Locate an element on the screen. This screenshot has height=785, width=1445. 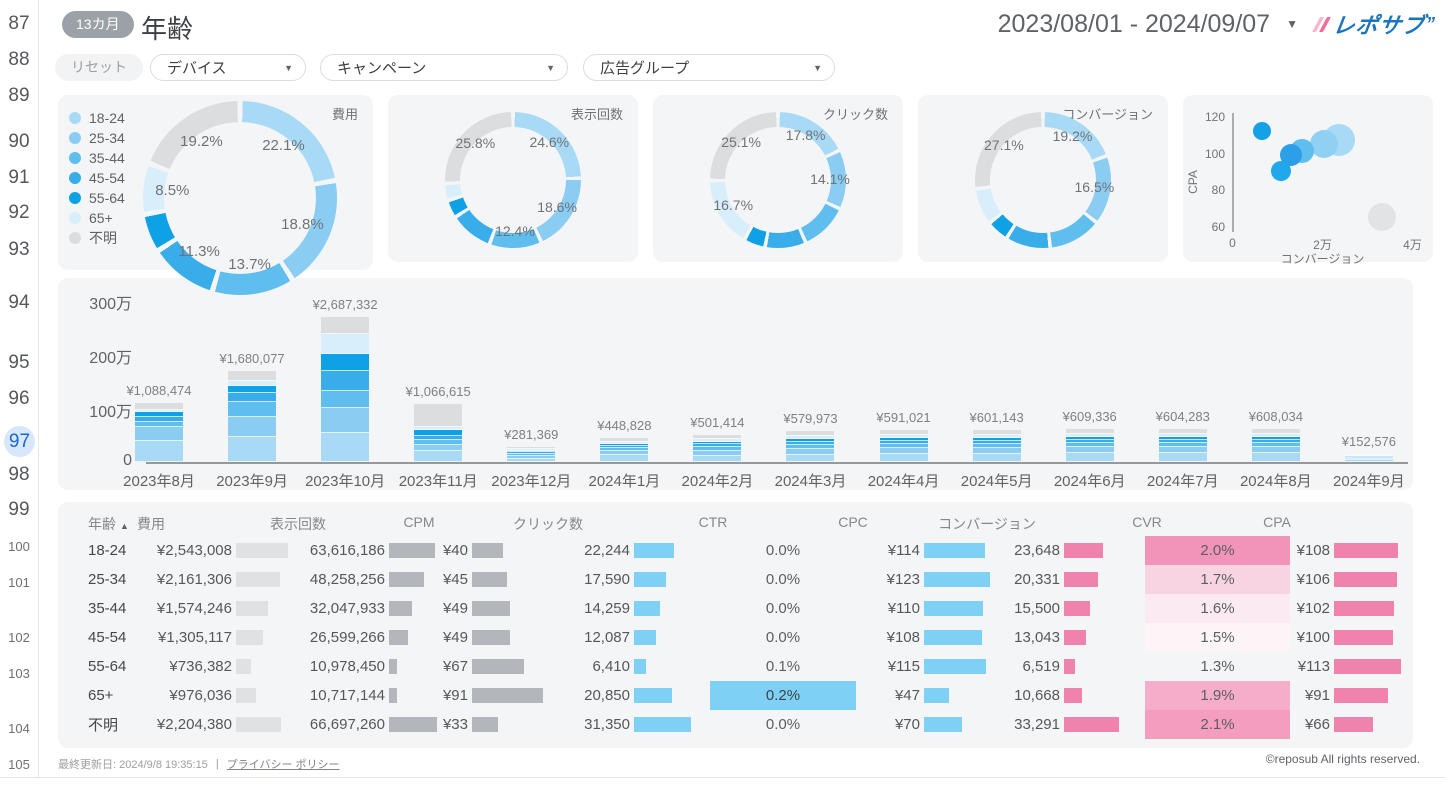
cell-cpa: ¥66 is located at coordinates (1348, 724).